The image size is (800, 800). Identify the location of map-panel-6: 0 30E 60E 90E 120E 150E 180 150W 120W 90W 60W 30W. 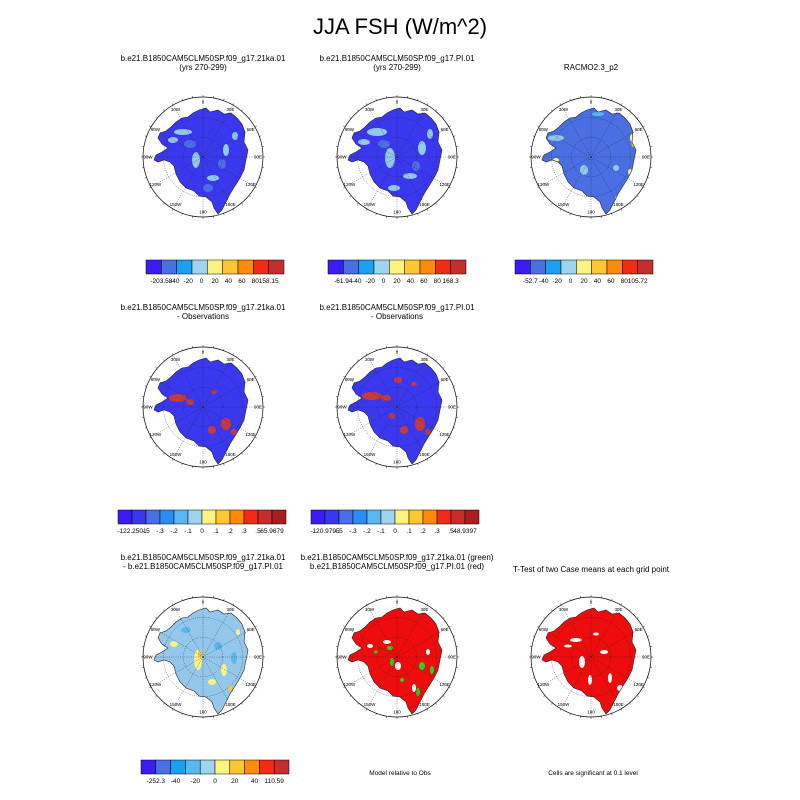
(203, 657).